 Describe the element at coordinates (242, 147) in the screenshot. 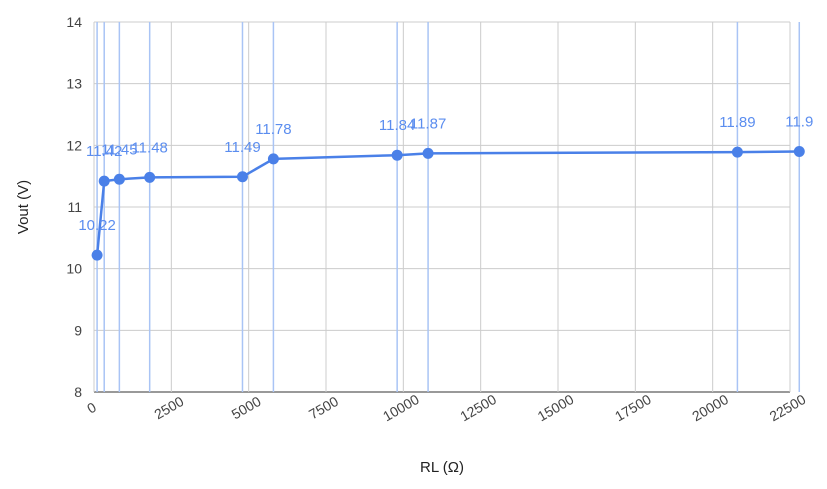

I see `data-label: 11.49` at that location.